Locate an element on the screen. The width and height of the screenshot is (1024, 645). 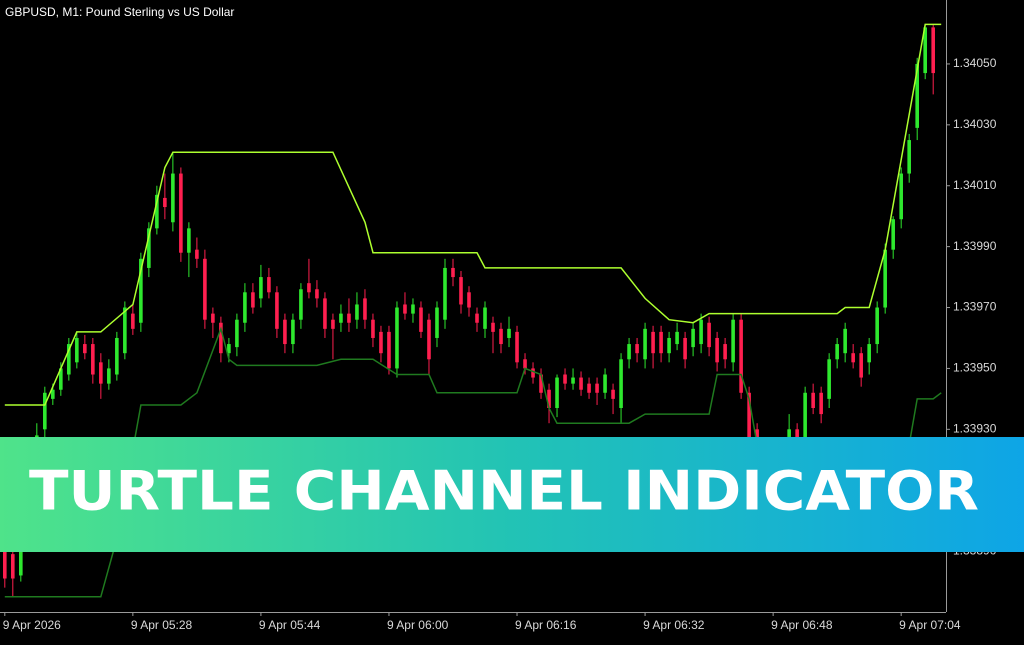
chart-title: GBPUSD, M1: Pound Sterling vs US Dollar is located at coordinates (119, 12).